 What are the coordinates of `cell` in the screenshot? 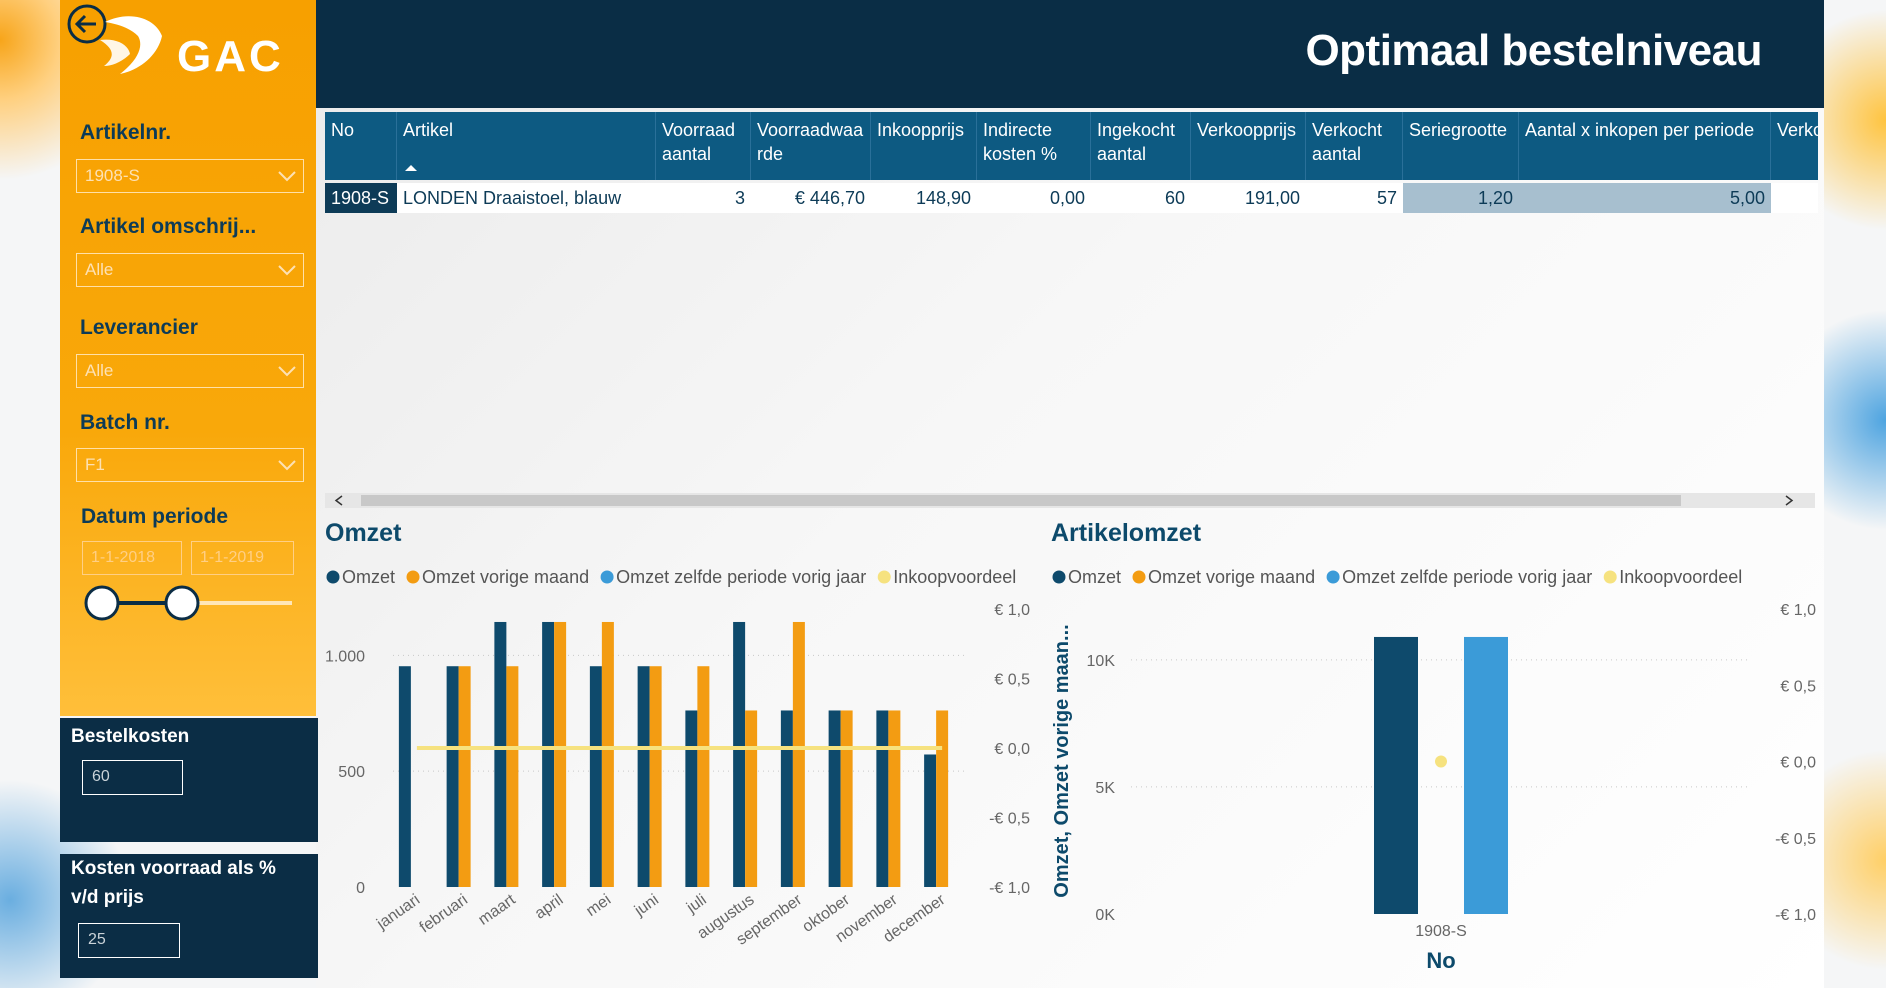 It's located at (1794, 198).